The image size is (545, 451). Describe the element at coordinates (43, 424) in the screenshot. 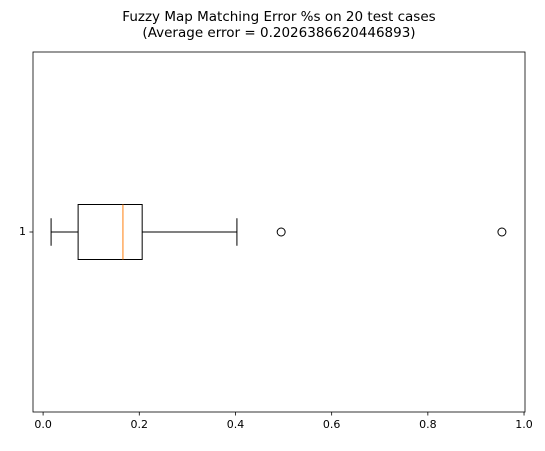

I see `x-tick-label: 0.0` at that location.